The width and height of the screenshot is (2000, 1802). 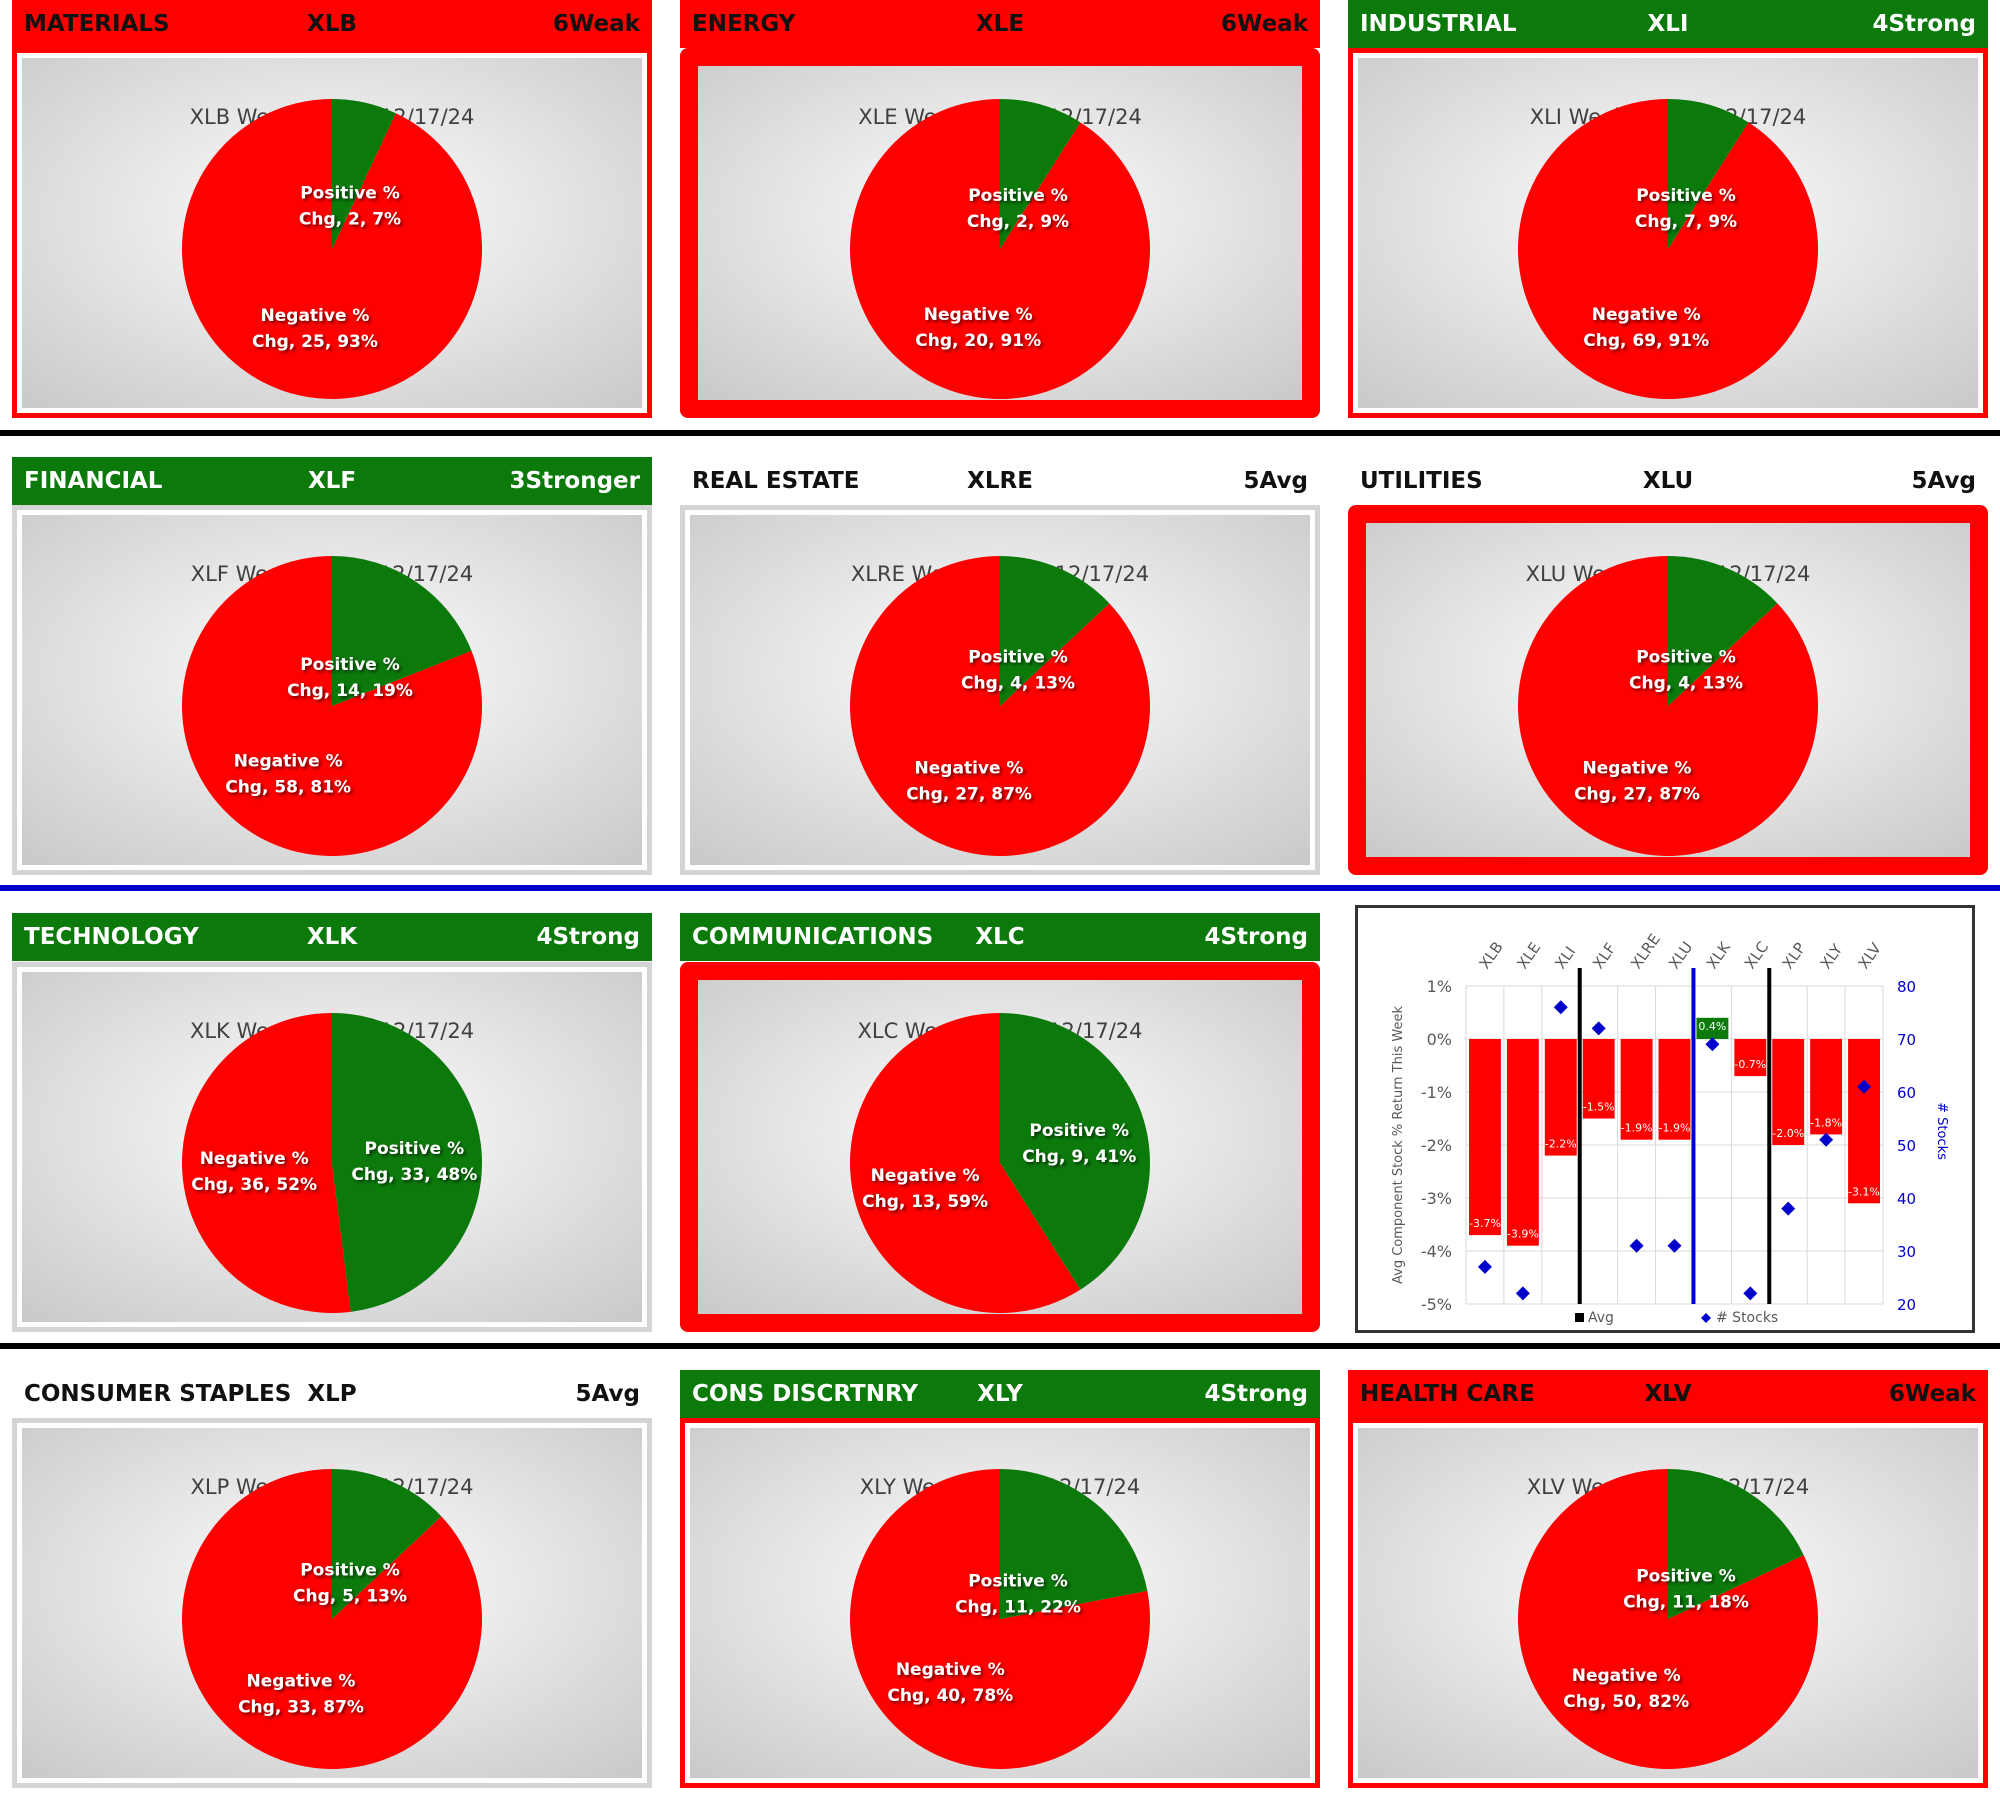 What do you see at coordinates (332, 937) in the screenshot?
I see `sector-header: TECHNOLOGY XLK 4Strong` at bounding box center [332, 937].